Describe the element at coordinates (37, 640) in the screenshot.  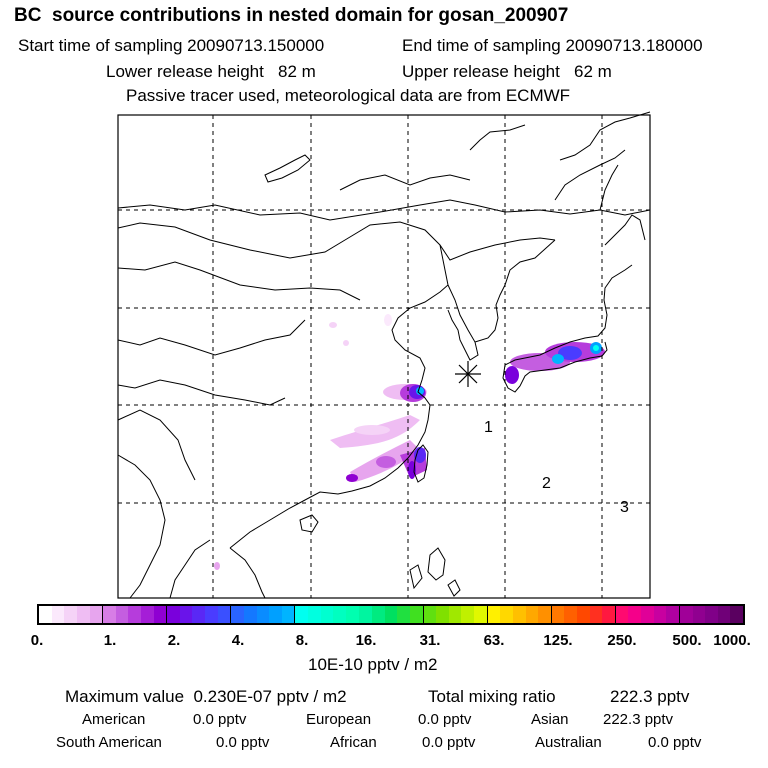
I see `scale-tick: 0.` at that location.